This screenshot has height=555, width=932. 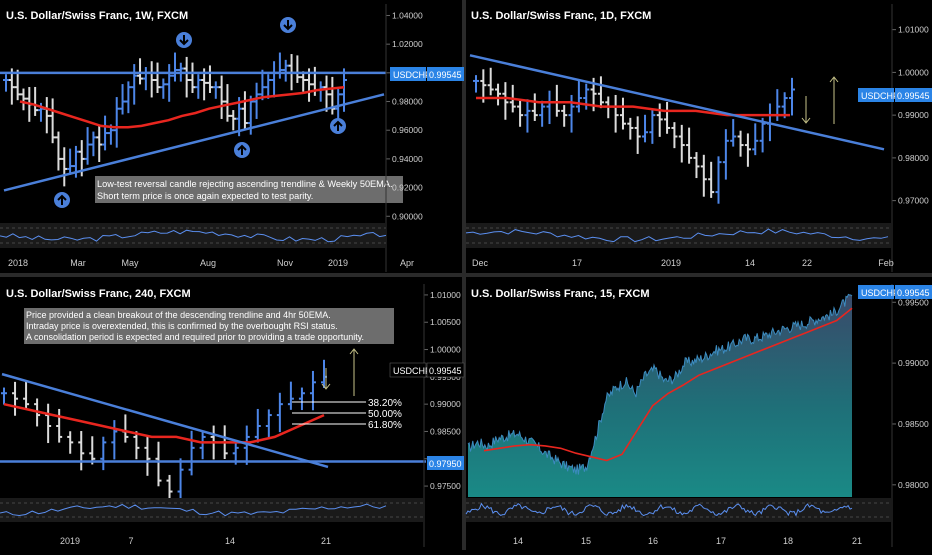 I want to click on h4-chart-title: U.S. Dollar/Swiss Franc, 240, FXCM, so click(x=98, y=294).